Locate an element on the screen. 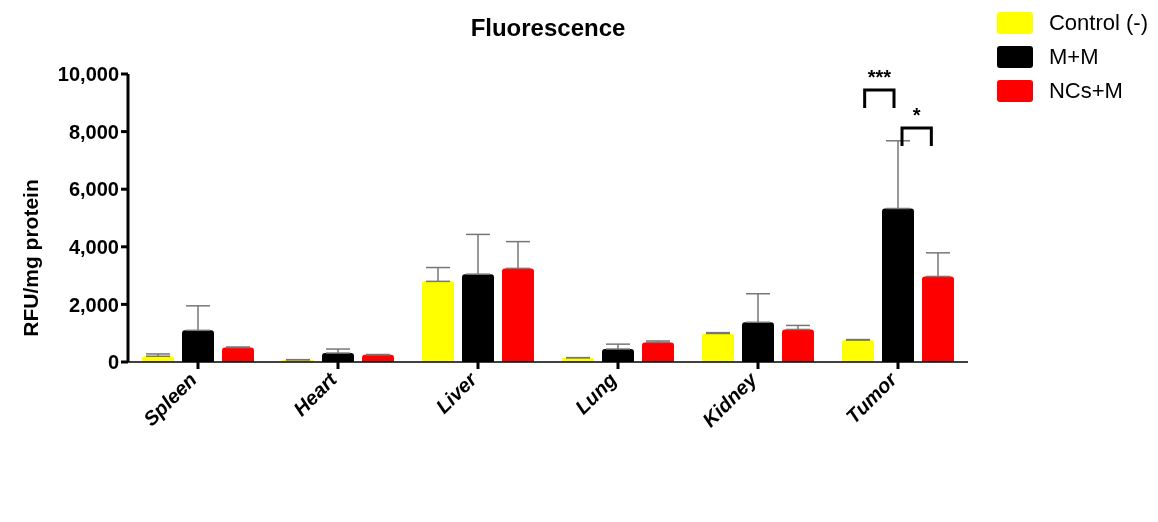  y-tick-label: 8,000 is located at coordinates (93, 131).